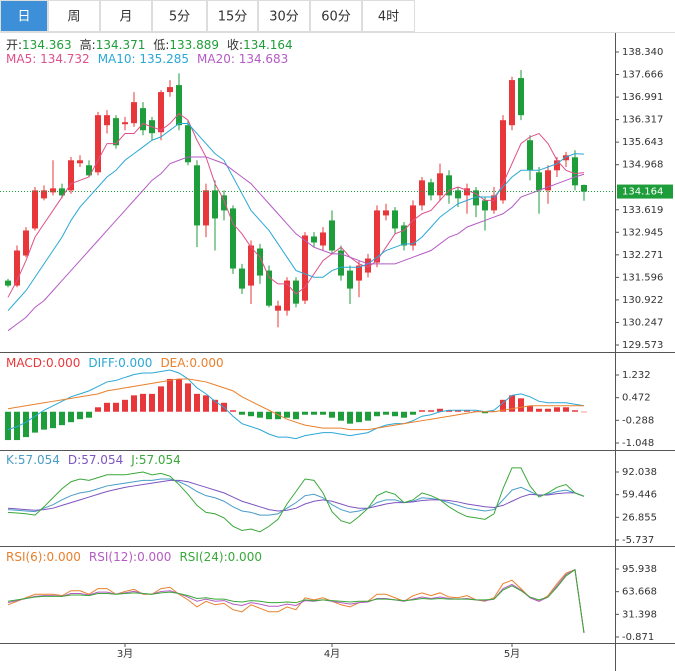 The height and width of the screenshot is (671, 675). I want to click on tab-label: 30分, so click(284, 17).